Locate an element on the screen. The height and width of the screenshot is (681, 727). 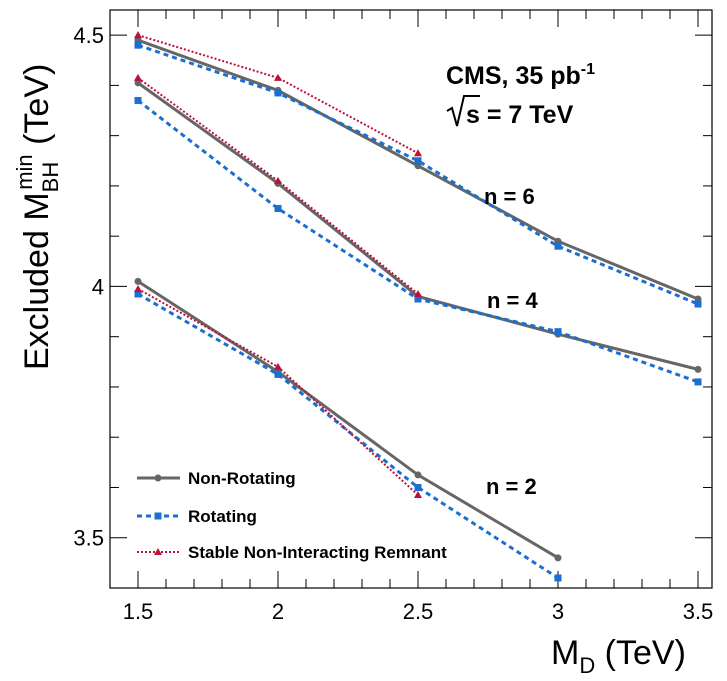
curve-label-n6: n = 6 is located at coordinates (509, 196).